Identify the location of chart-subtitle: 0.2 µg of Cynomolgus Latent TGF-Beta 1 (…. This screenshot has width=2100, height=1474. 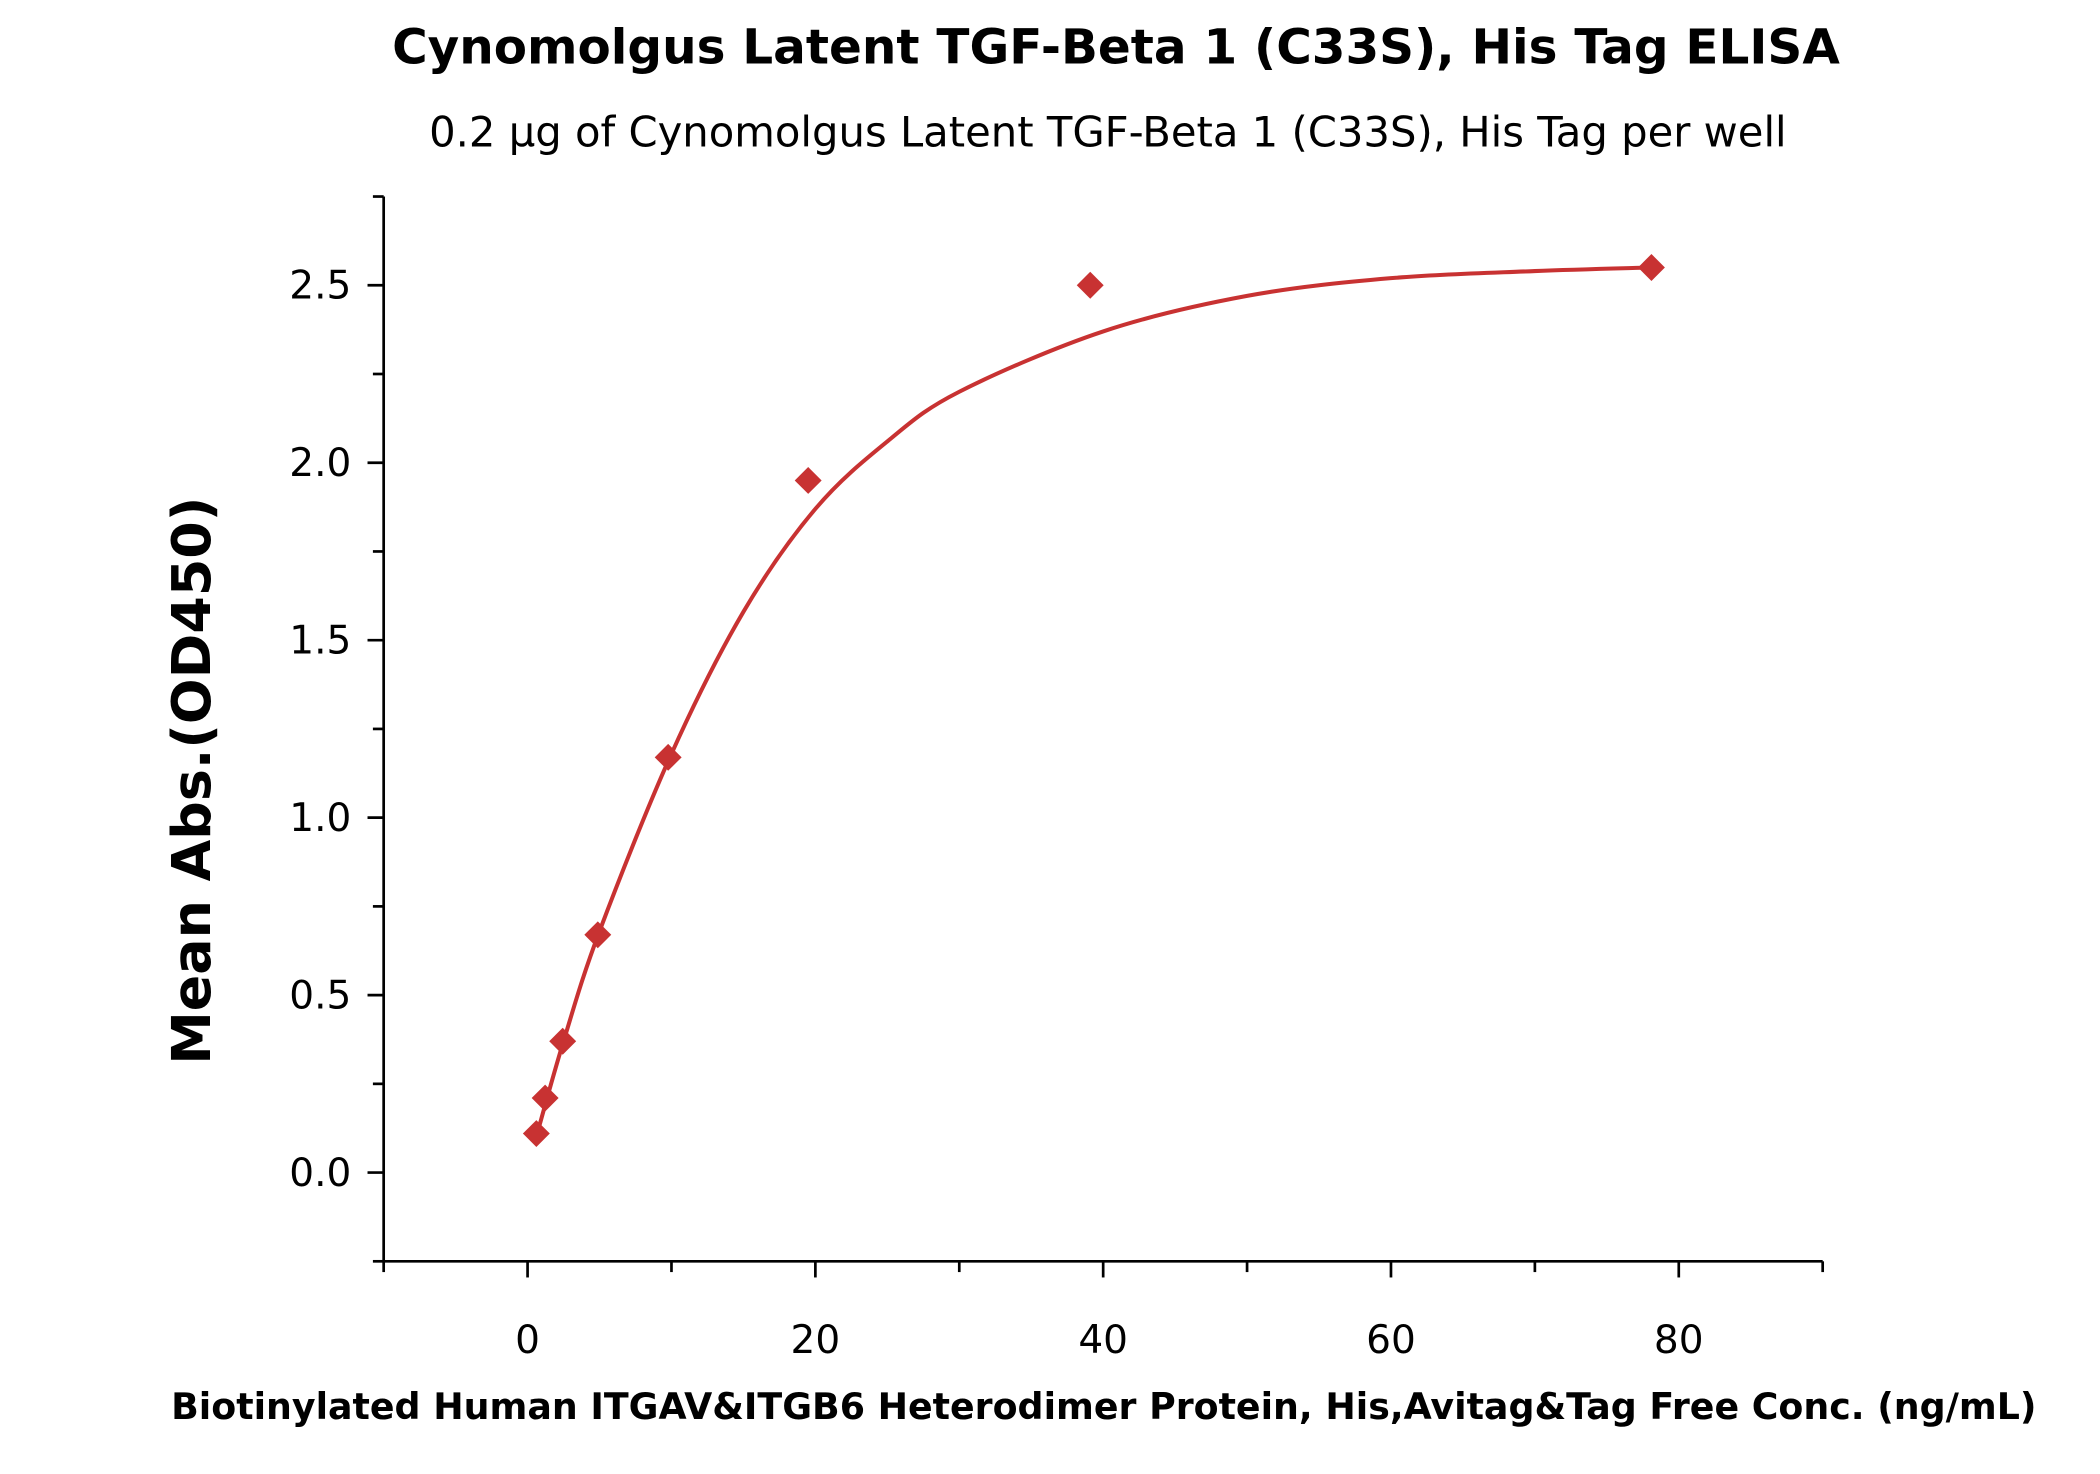
(1108, 132).